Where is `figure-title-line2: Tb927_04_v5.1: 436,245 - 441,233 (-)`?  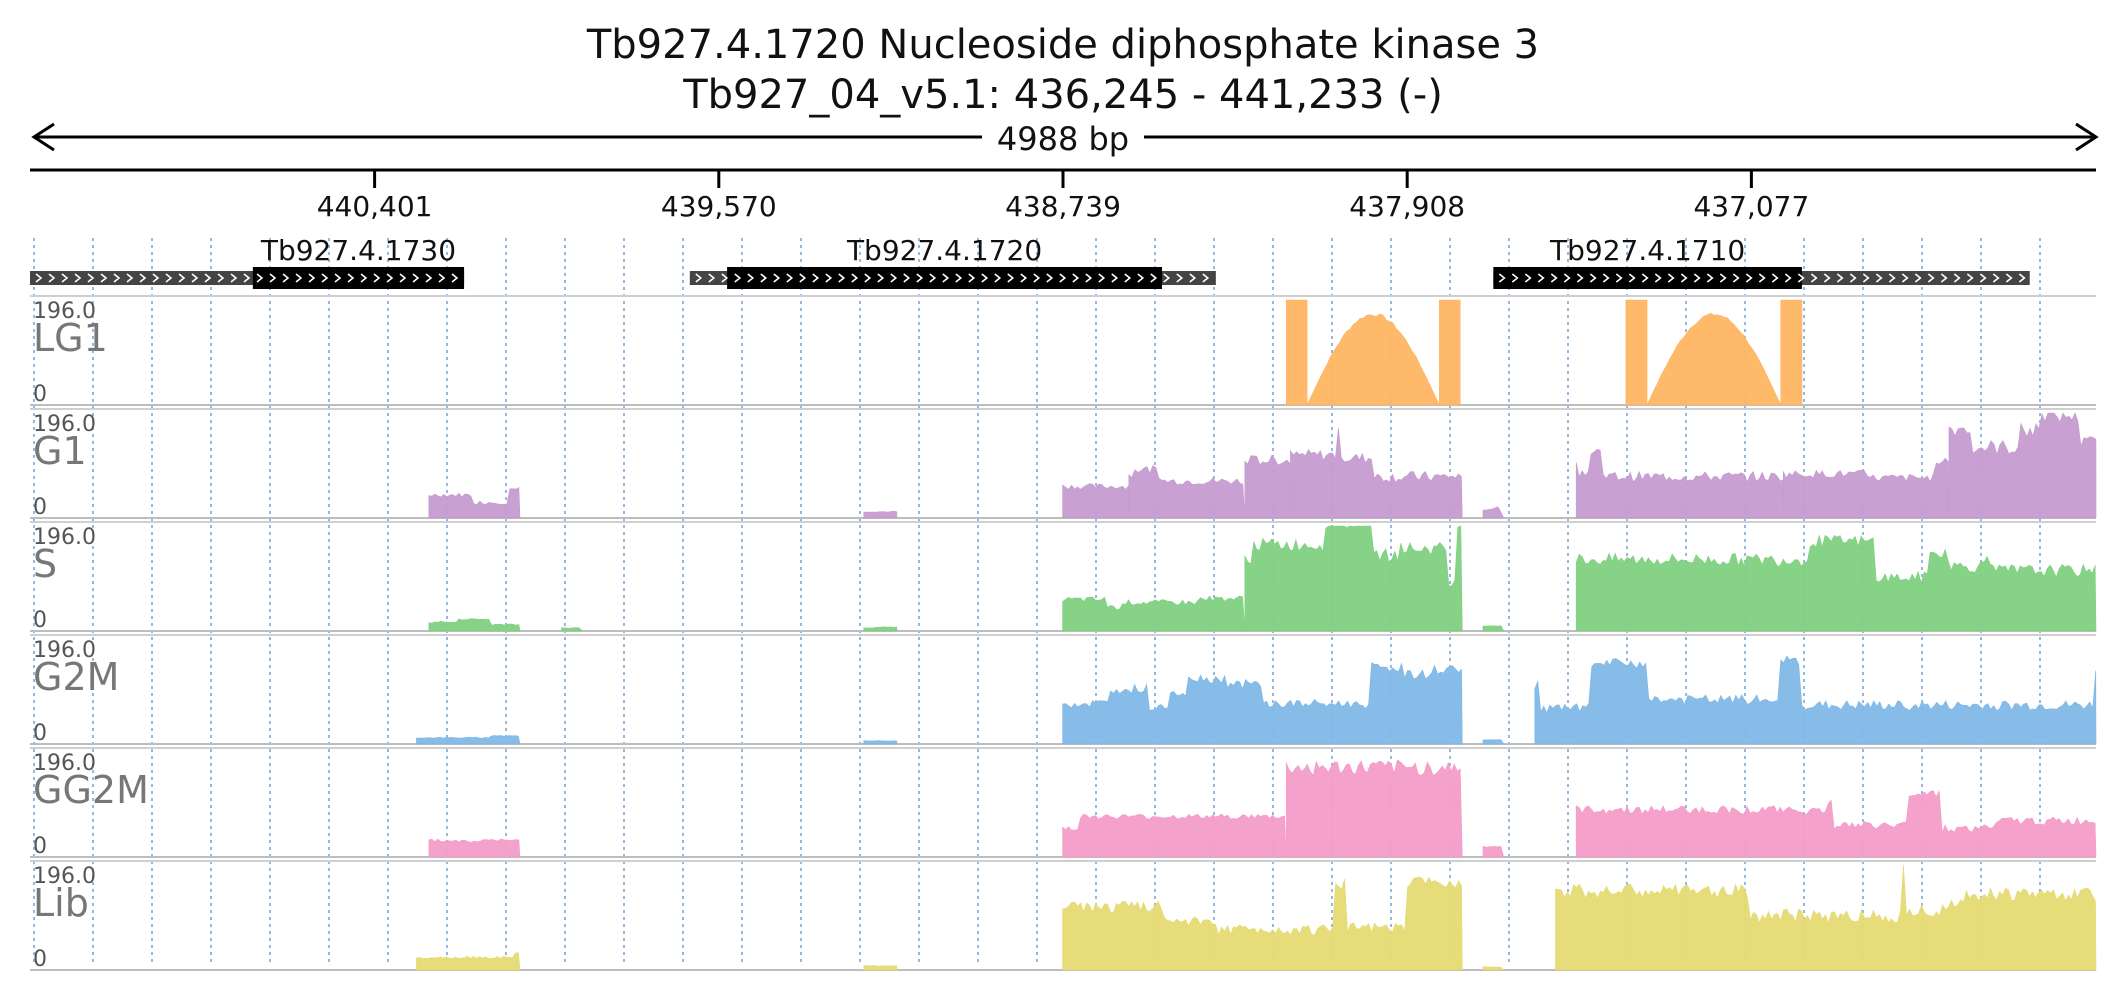 figure-title-line2: Tb927_04_v5.1: 436,245 - 441,233 (-) is located at coordinates (1062, 95).